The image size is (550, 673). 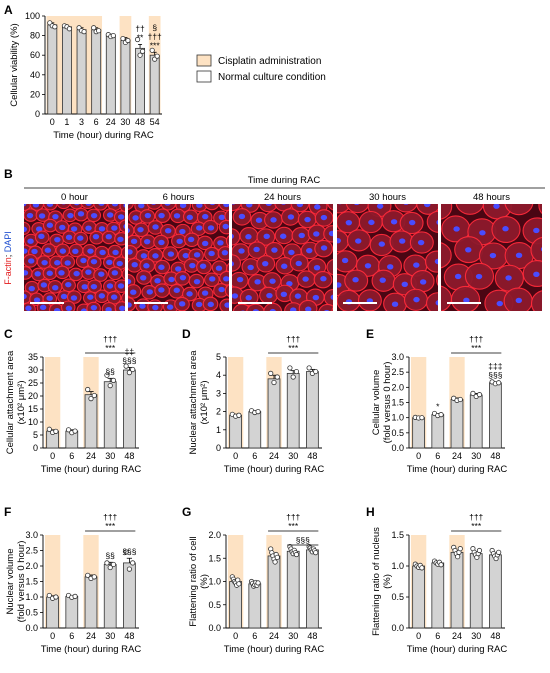 I want to click on x-tick-label-g-4: 48, so click(x=312, y=636).